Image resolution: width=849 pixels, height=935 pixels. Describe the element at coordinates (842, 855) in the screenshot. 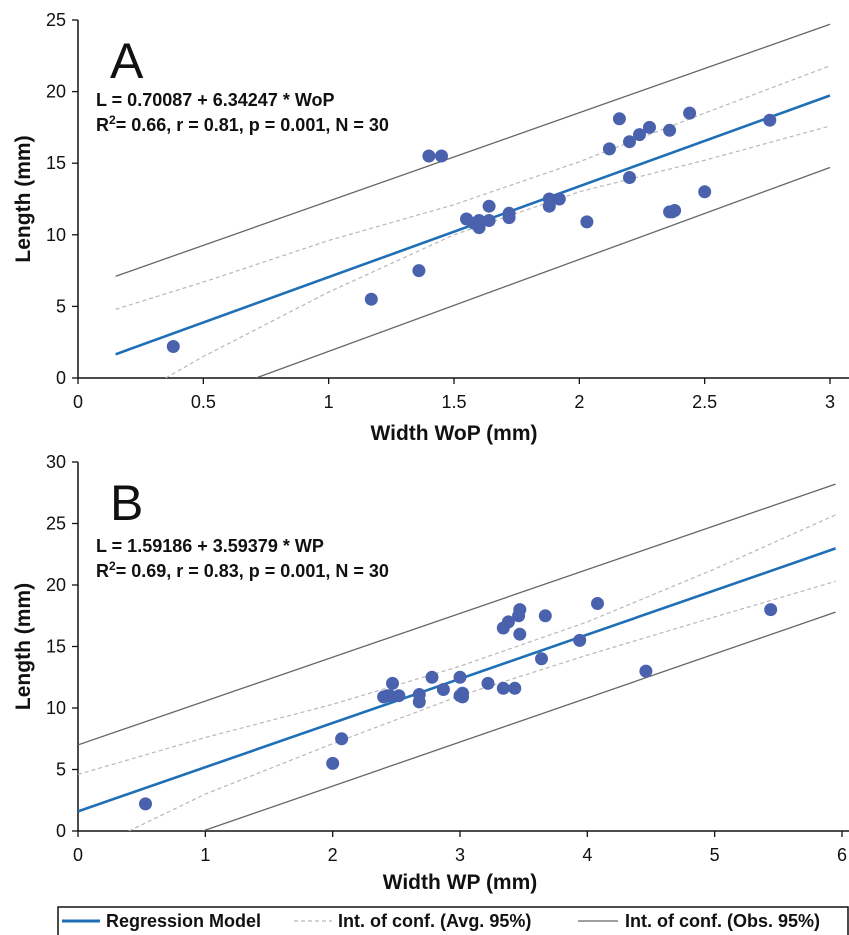

I see `x-tick-label: 6` at that location.